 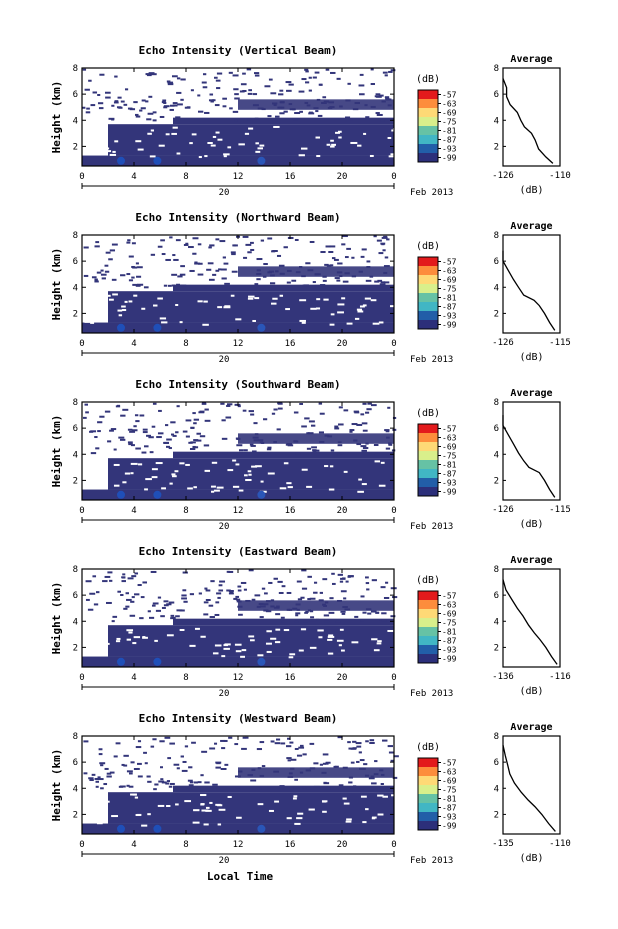 I want to click on profile-y-tick-label: 8, so click(x=496, y=236).